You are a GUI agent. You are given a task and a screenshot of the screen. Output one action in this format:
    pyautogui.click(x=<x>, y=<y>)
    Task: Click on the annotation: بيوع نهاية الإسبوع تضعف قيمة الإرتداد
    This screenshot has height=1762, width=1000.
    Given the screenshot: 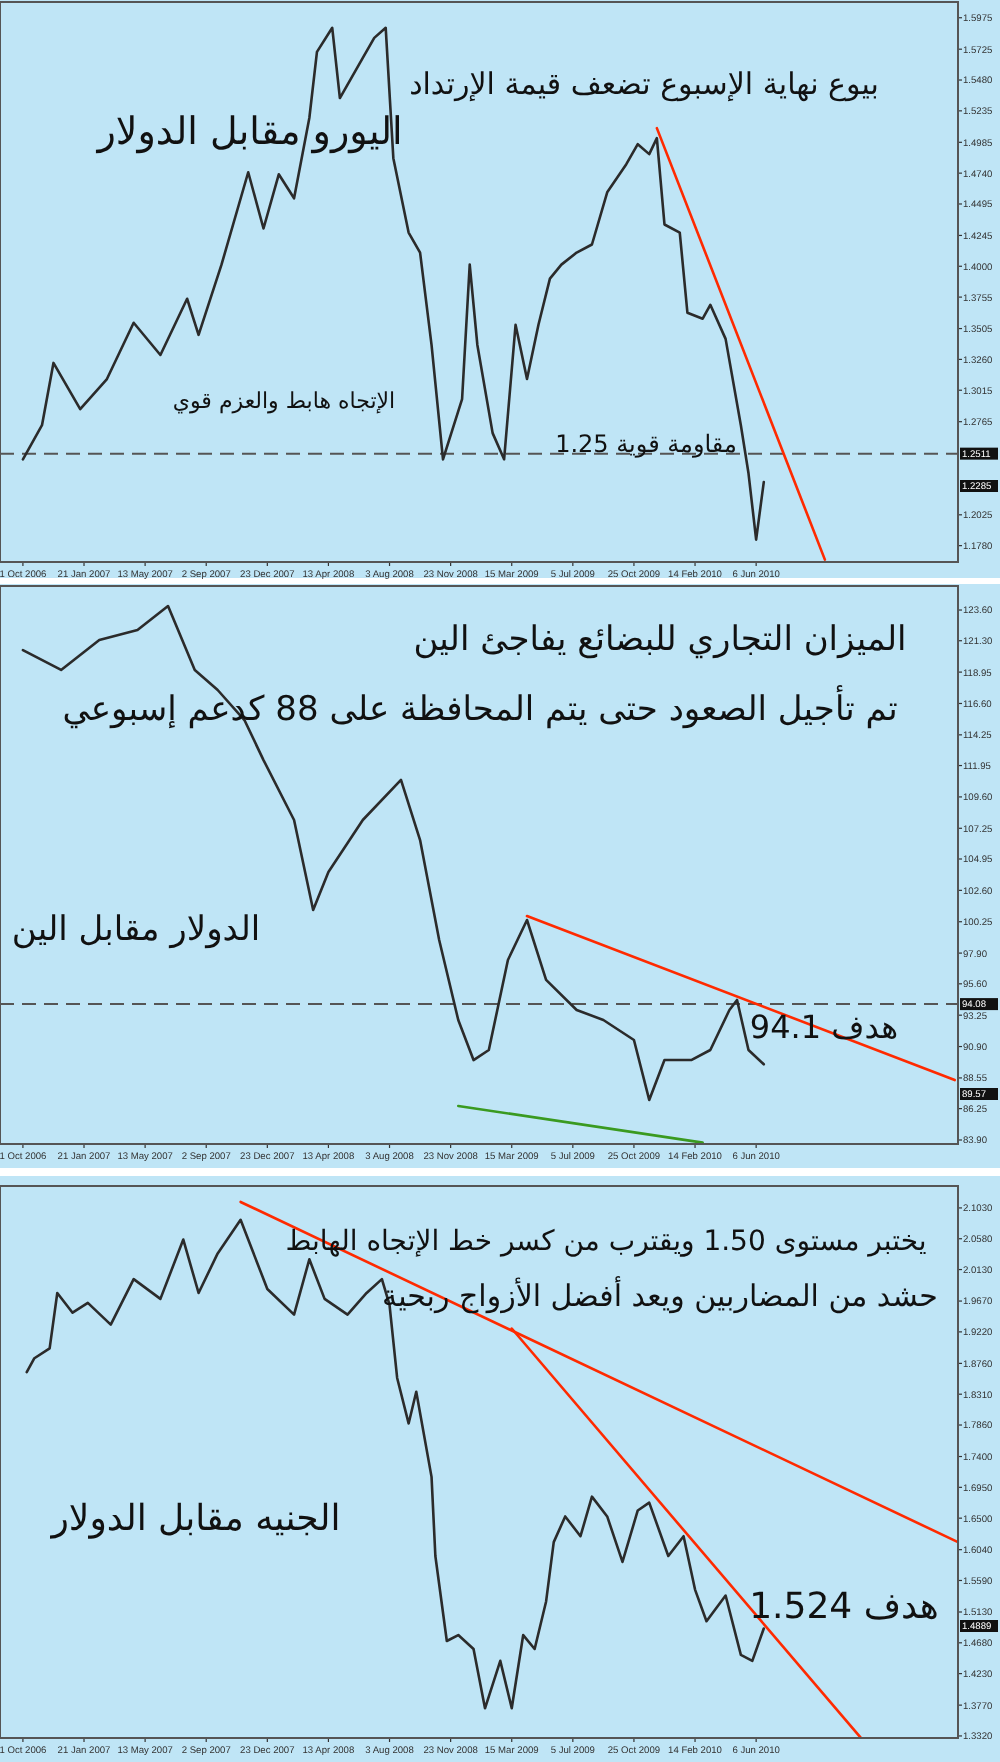 What is the action you would take?
    pyautogui.click(x=644, y=84)
    